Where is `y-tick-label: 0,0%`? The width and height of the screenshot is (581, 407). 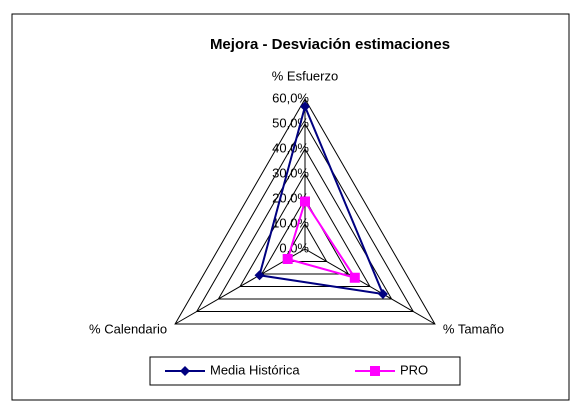 y-tick-label: 0,0% is located at coordinates (294, 247).